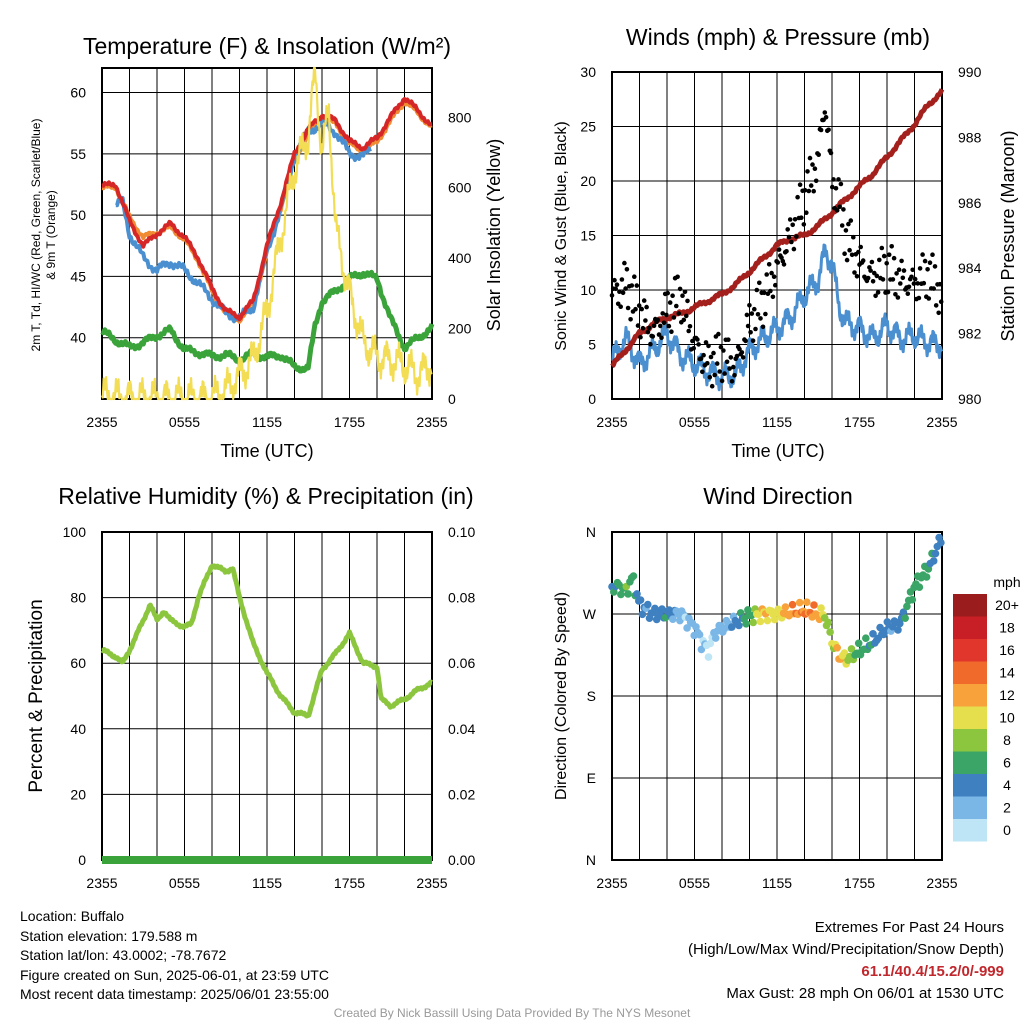 The height and width of the screenshot is (1024, 1024). I want to click on extremes-values: 61.1/40.4/15.2/0/-999, so click(932, 971).